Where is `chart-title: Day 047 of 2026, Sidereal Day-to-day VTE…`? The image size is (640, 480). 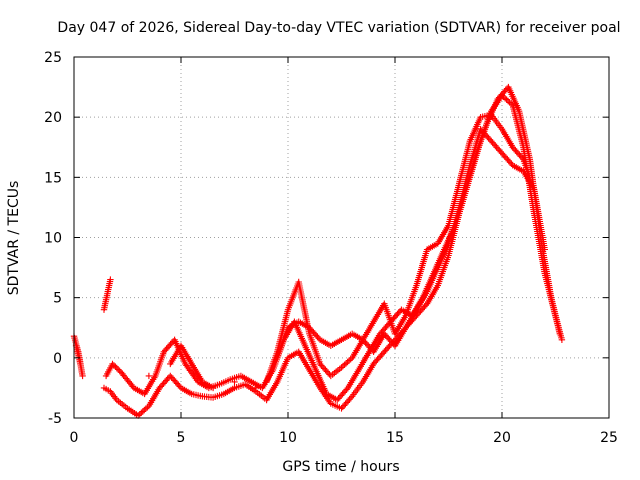 chart-title: Day 047 of 2026, Sidereal Day-to-day VTE… is located at coordinates (338, 28).